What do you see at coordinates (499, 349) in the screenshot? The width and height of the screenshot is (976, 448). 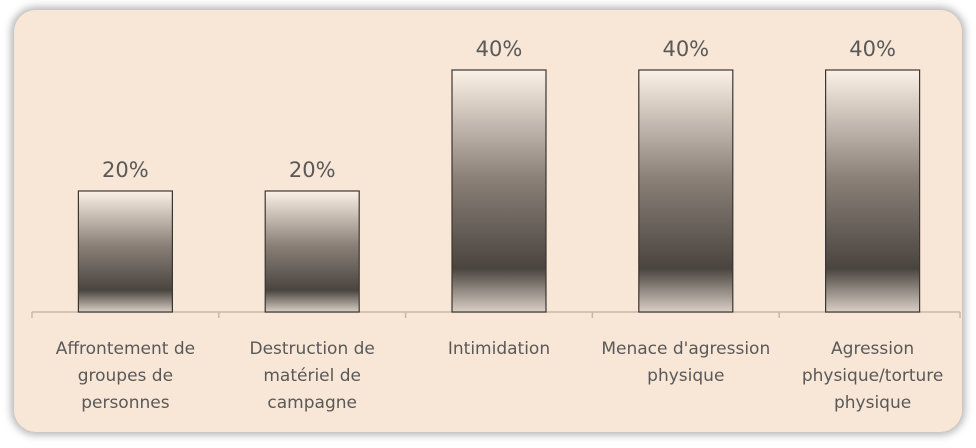 I see `x-tick-label: Intimidation` at bounding box center [499, 349].